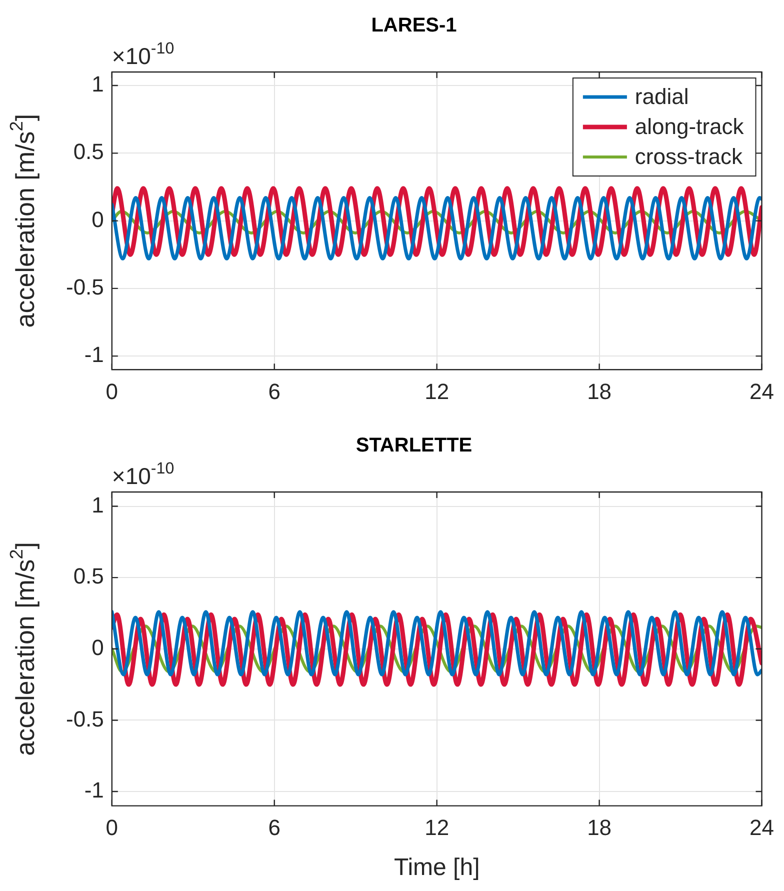  What do you see at coordinates (414, 25) in the screenshot?
I see `chart-title: LARES-1` at bounding box center [414, 25].